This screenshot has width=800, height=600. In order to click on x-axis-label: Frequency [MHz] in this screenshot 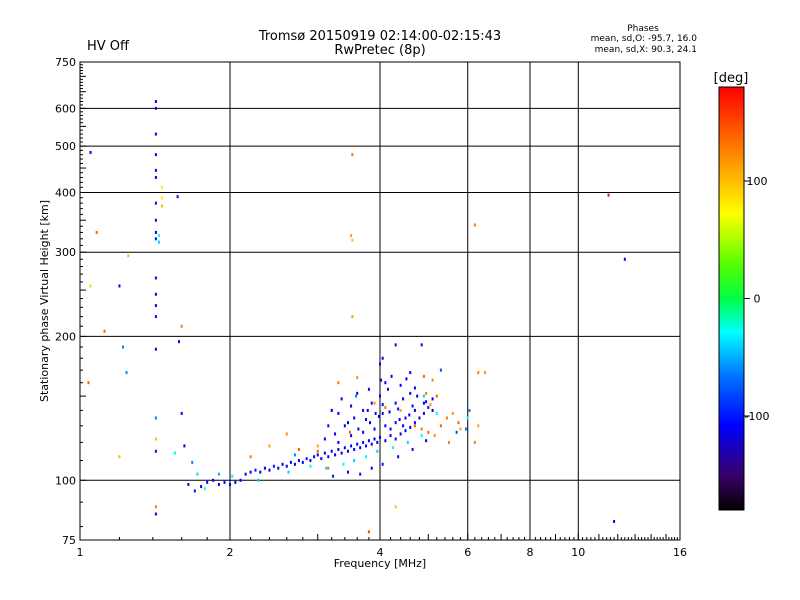, I will do `click(380, 563)`.